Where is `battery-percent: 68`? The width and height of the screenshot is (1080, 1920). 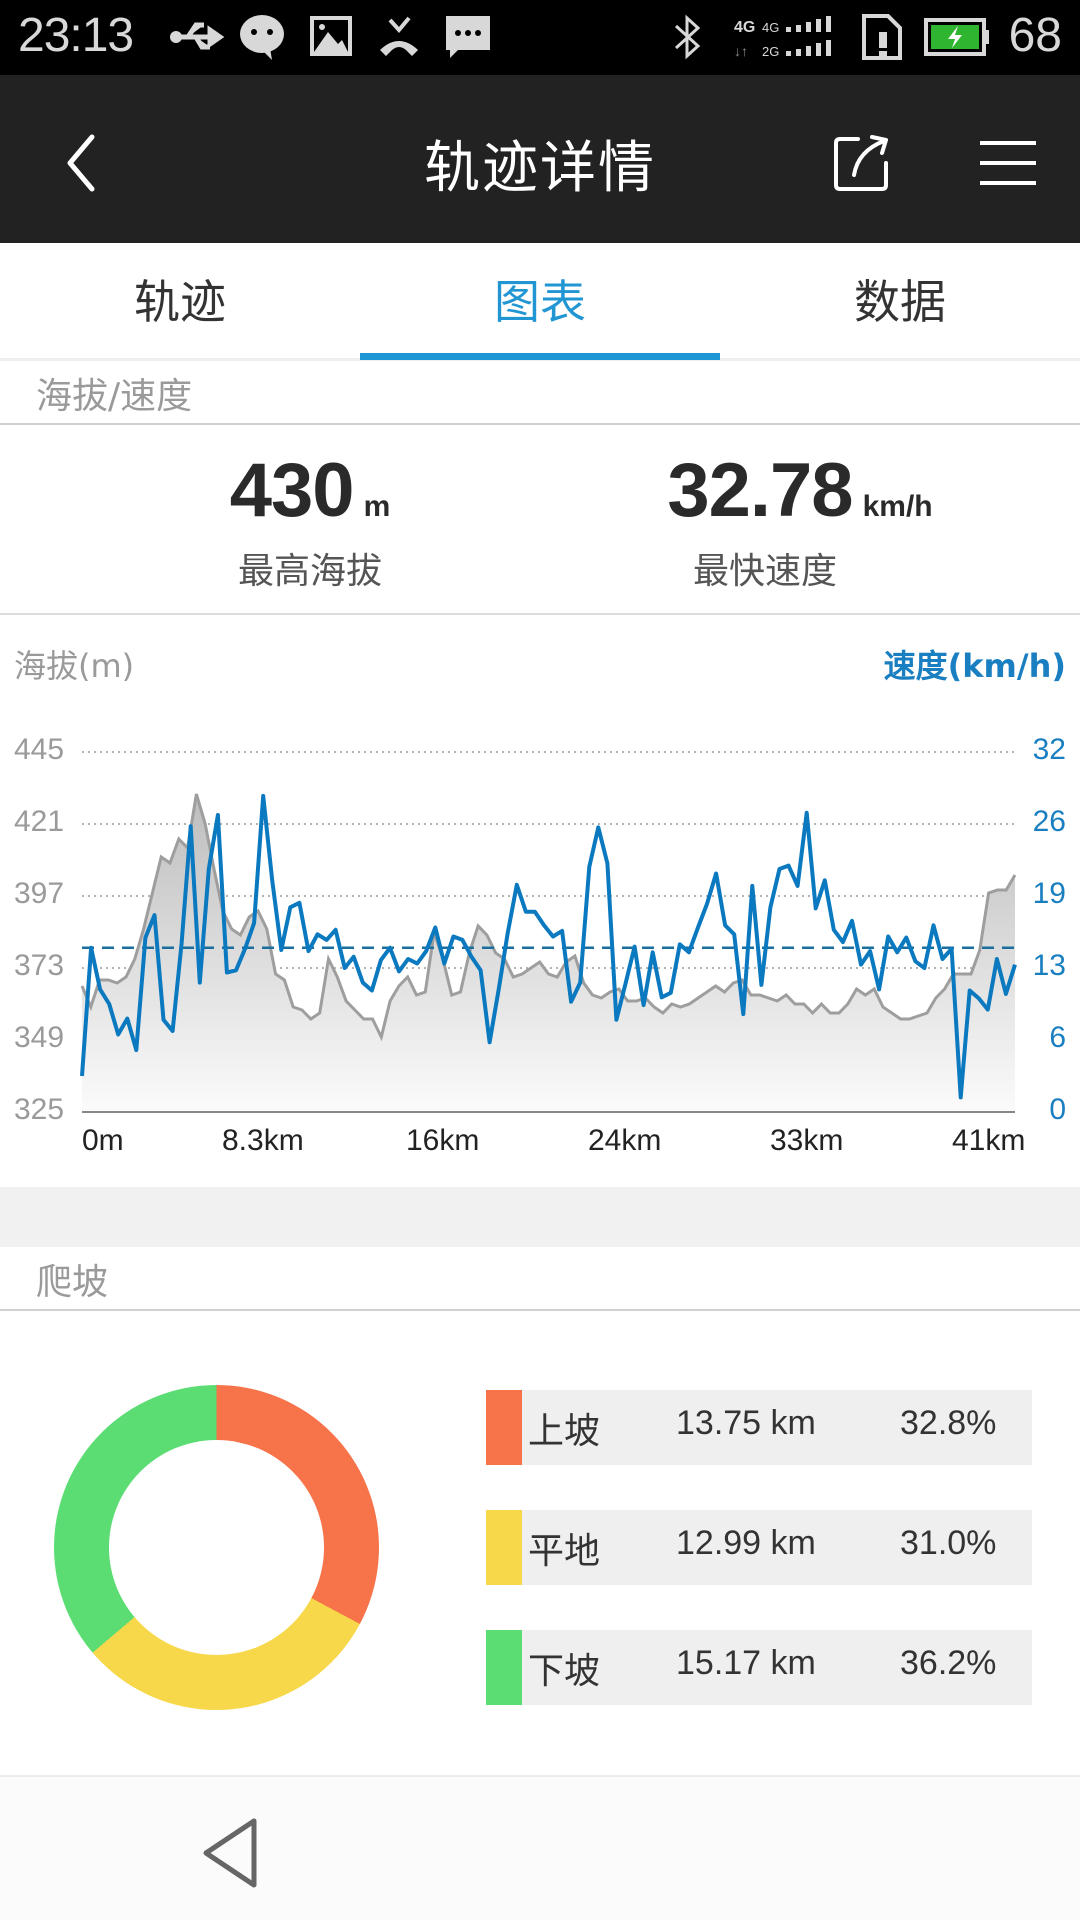 battery-percent: 68 is located at coordinates (1035, 35).